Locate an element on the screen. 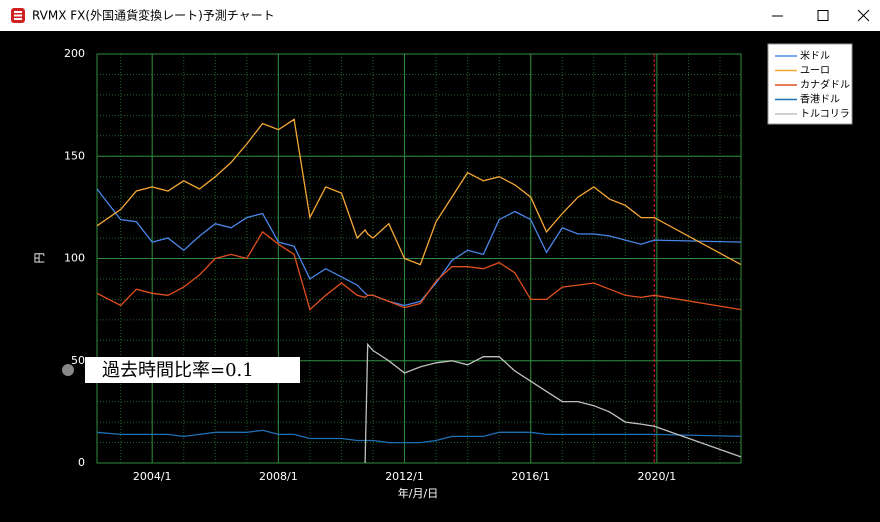  legend is located at coordinates (810, 84).